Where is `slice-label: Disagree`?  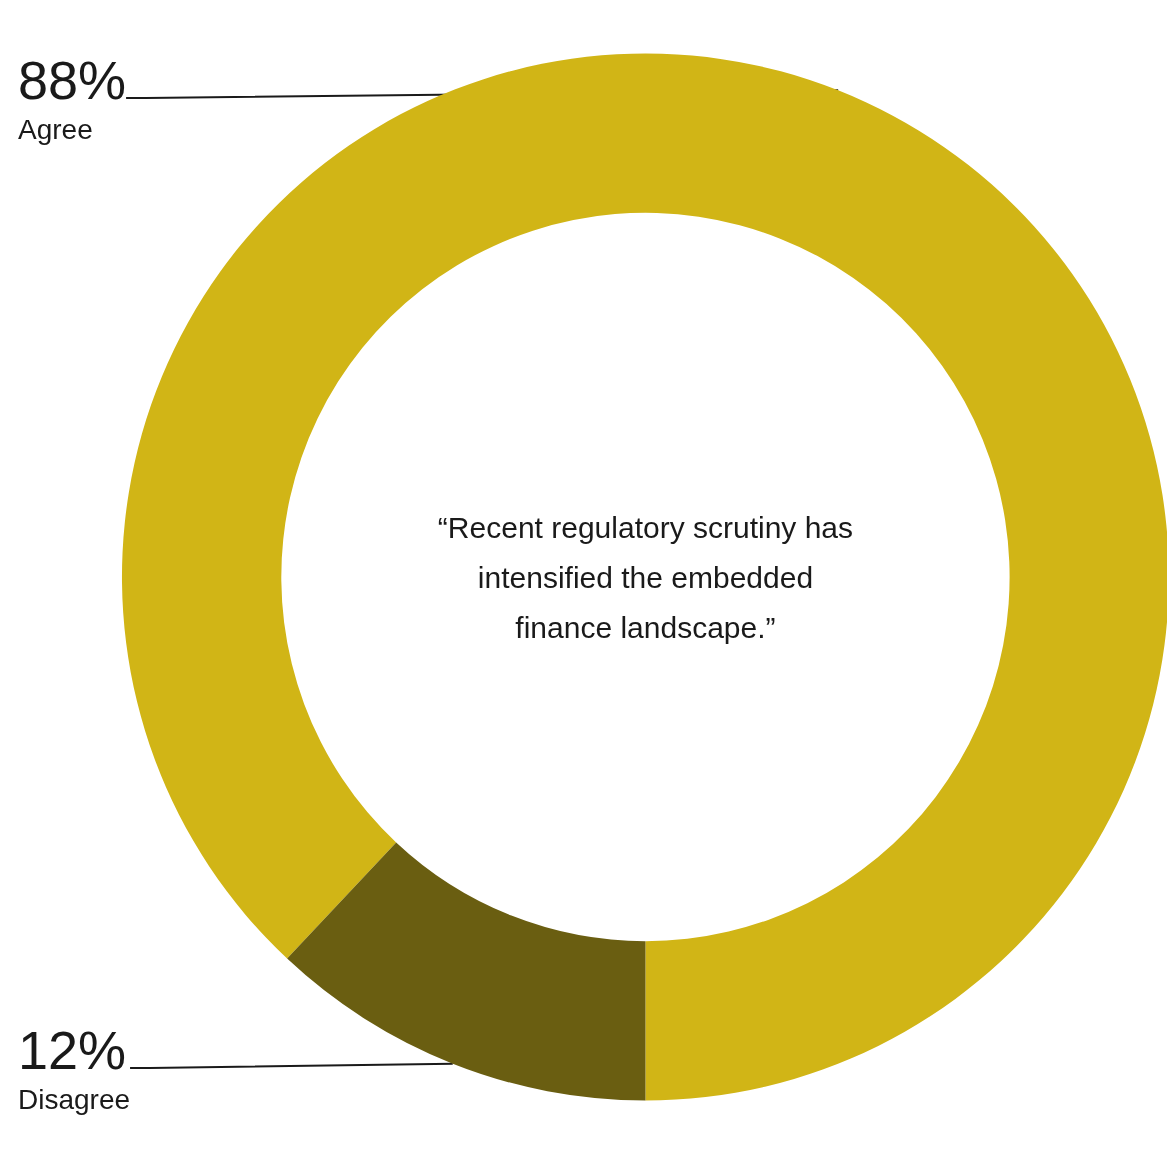 slice-label: Disagree is located at coordinates (74, 1099).